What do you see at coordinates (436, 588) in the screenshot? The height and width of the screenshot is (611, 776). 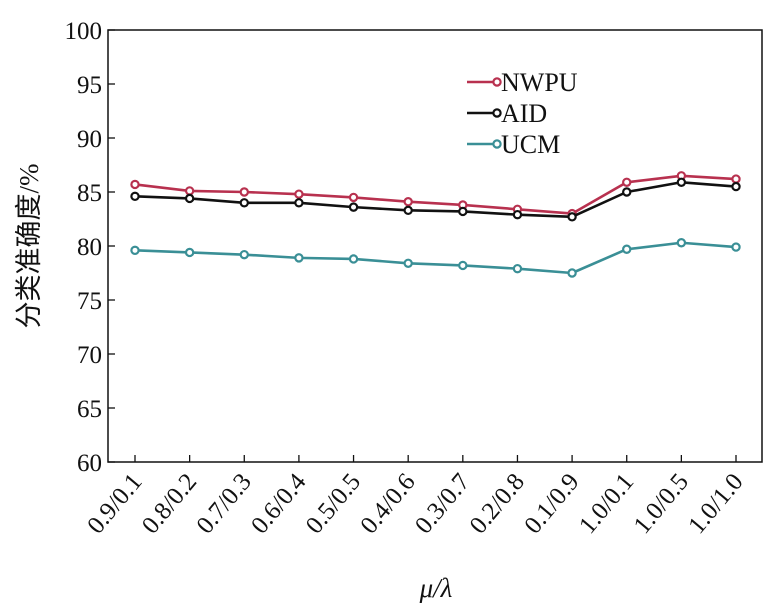 I see `x-axis-title: μ/λ` at bounding box center [436, 588].